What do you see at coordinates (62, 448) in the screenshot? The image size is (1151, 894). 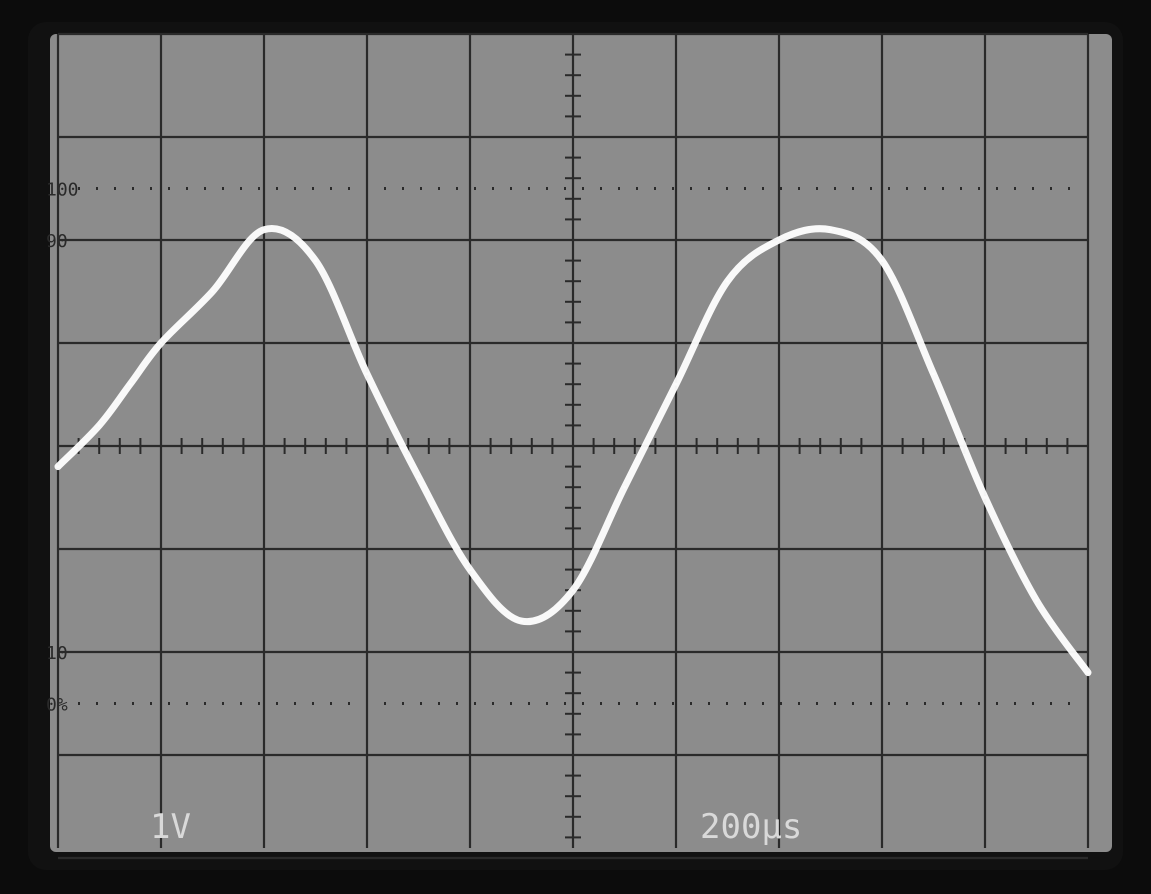 I see `graticule-labels: 100 90 10 0%` at bounding box center [62, 448].